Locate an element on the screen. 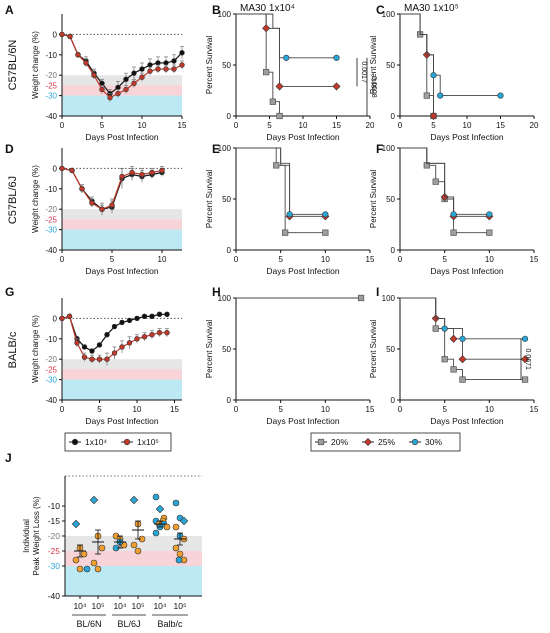  I-pvalue-label: 0.0671 is located at coordinates (527, 359).